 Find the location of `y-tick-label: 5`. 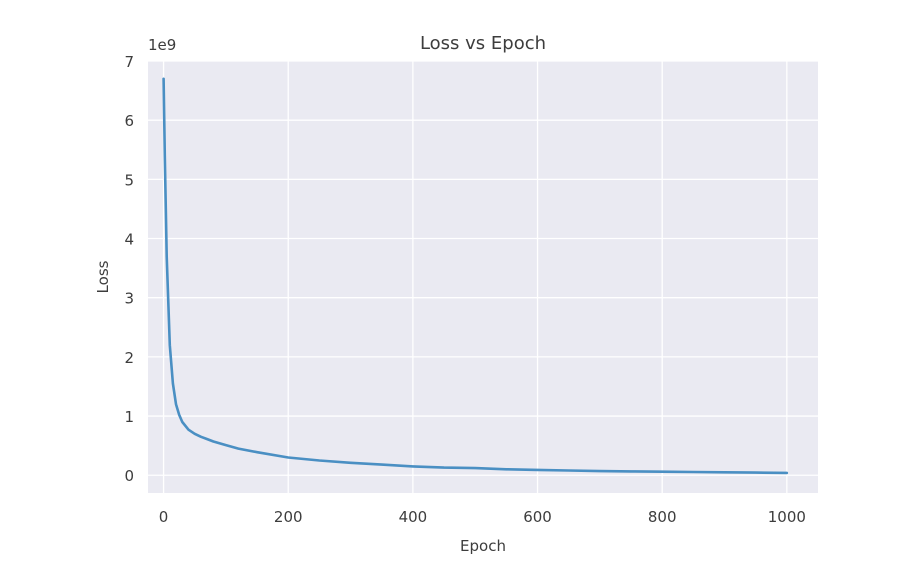

y-tick-label: 5 is located at coordinates (129, 180).